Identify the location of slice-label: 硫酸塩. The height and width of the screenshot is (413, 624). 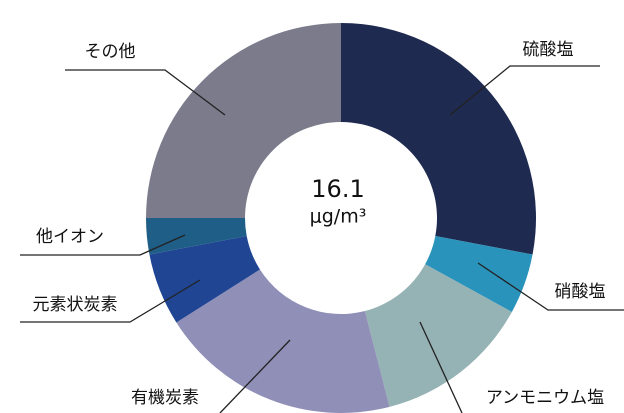
(548, 50).